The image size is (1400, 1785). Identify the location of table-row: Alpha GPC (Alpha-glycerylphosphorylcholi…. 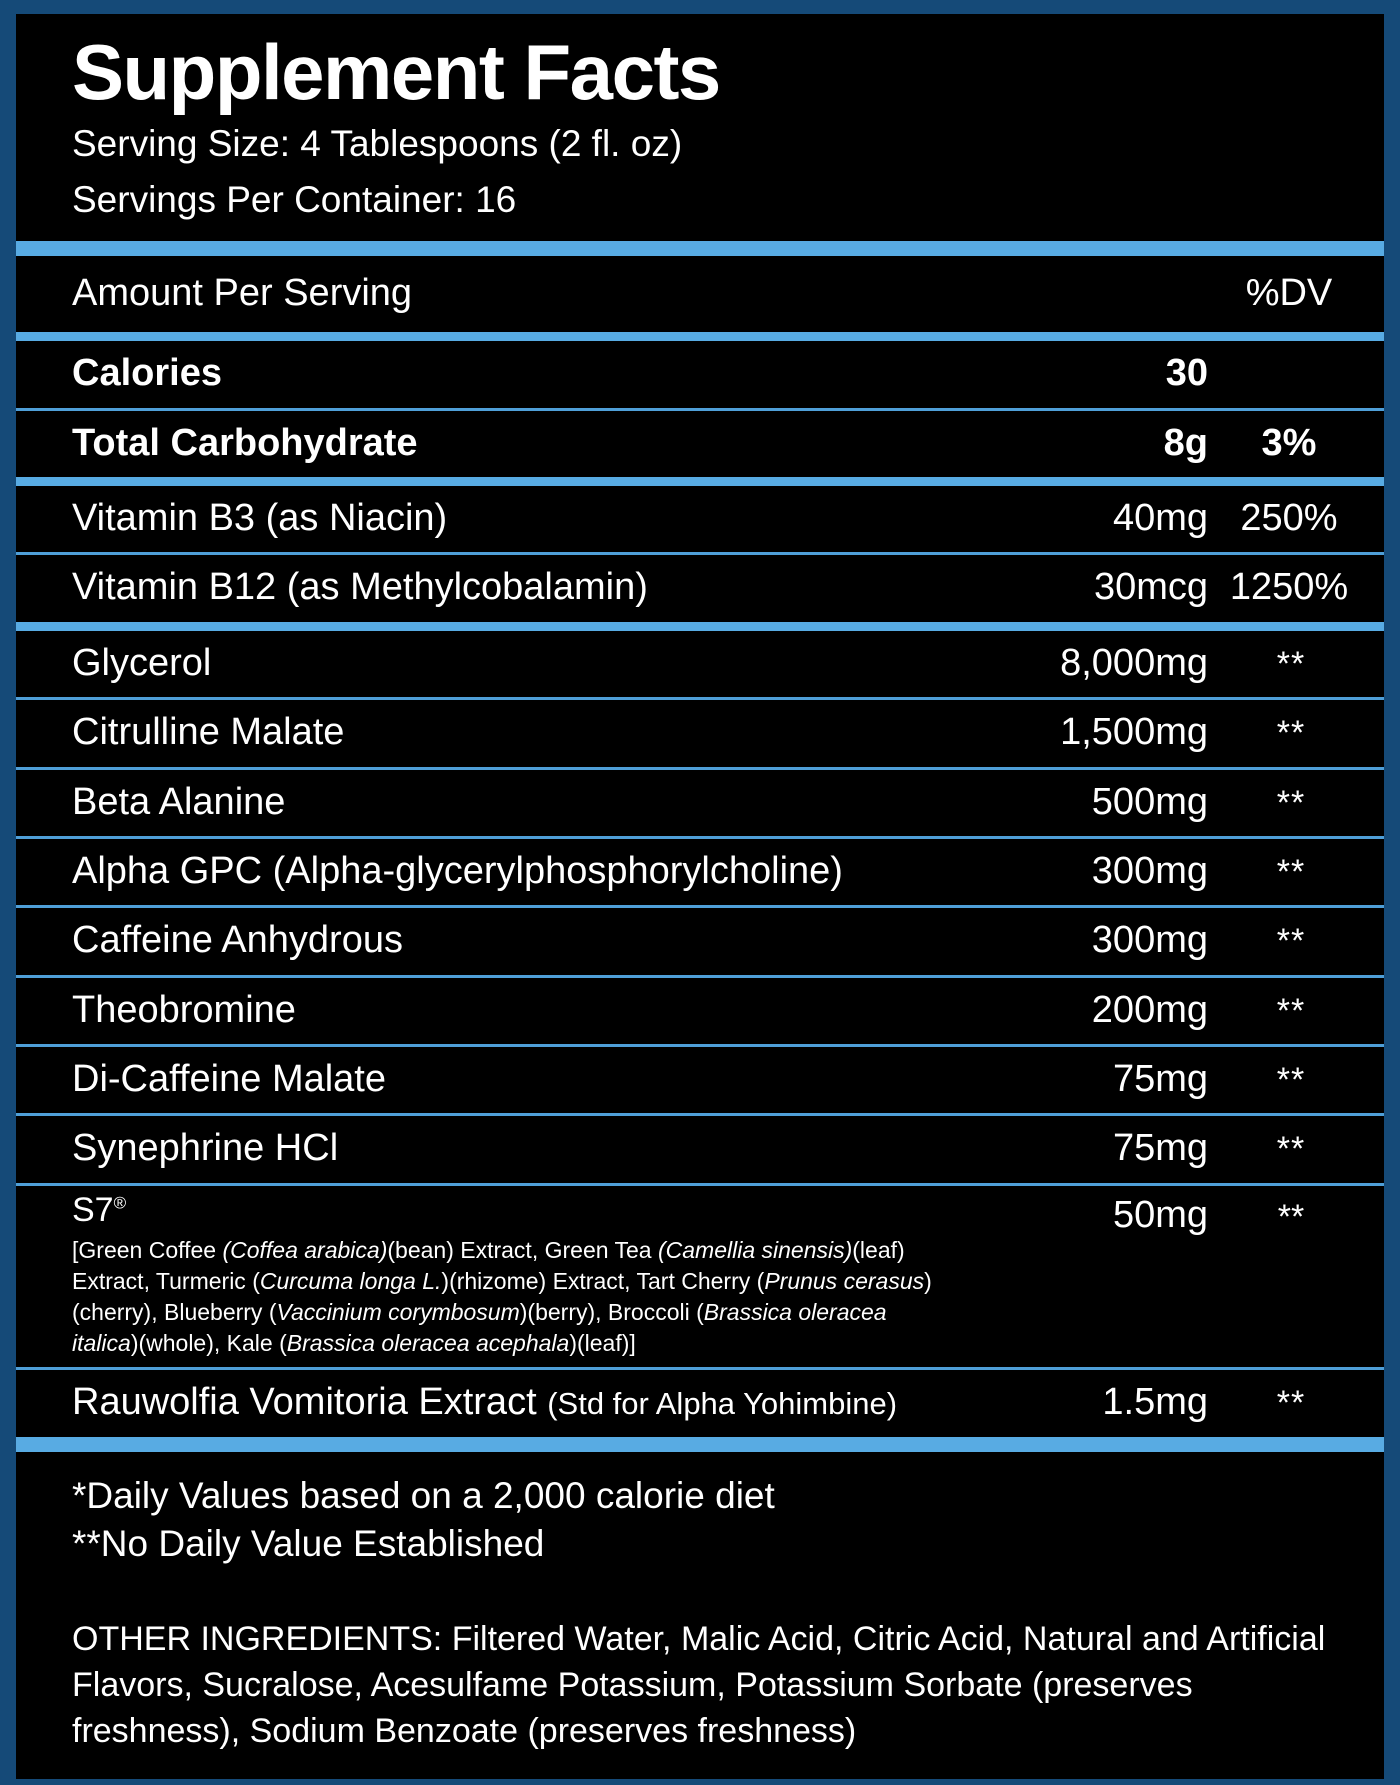
(700, 872).